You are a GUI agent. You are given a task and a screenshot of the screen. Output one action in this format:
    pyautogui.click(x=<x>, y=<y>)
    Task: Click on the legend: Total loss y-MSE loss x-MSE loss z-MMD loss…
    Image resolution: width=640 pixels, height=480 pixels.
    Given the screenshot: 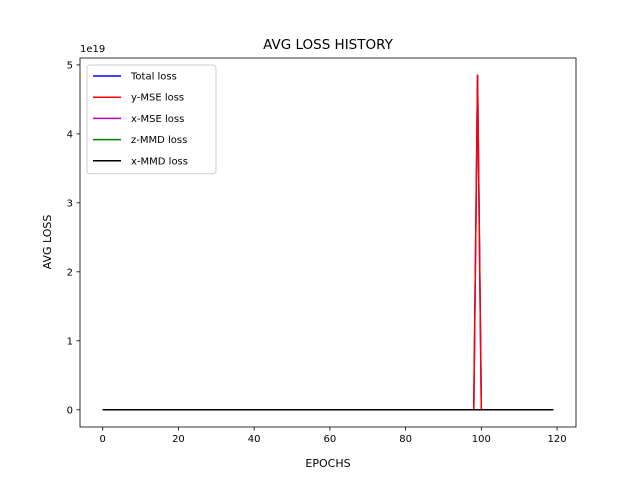 What is the action you would take?
    pyautogui.click(x=151, y=119)
    